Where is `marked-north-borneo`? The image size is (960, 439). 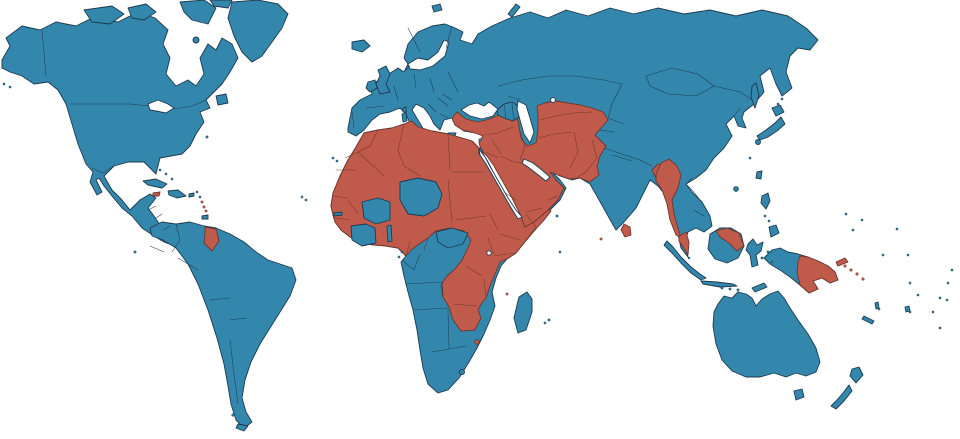 marked-north-borneo is located at coordinates (730, 239).